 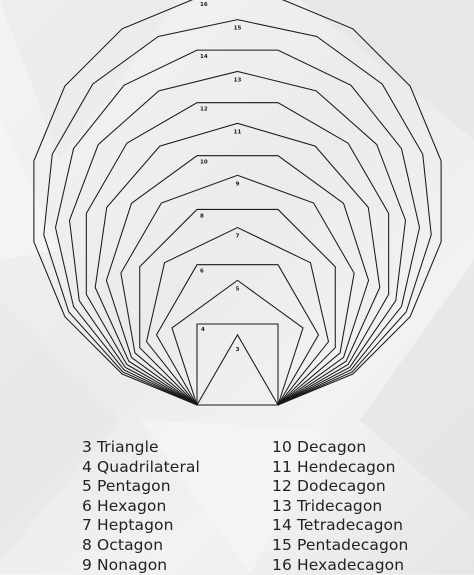 I want to click on polygon-7-sides, so click(x=237, y=316).